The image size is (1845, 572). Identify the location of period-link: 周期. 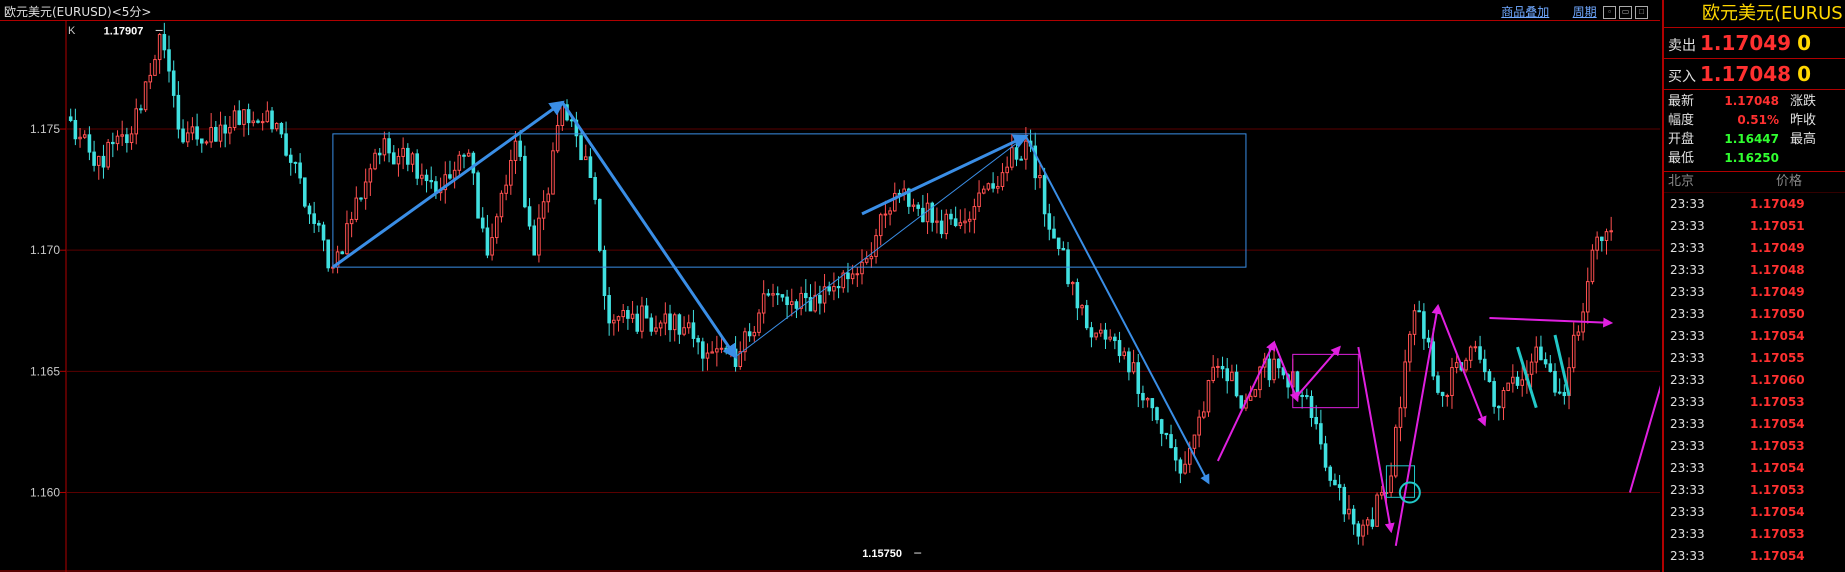
(1584, 12).